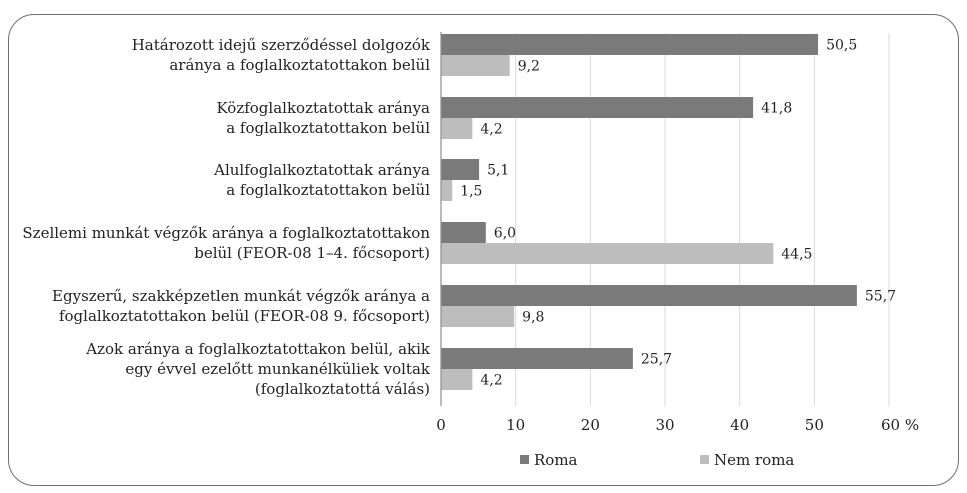 Image resolution: width=967 pixels, height=493 pixels. What do you see at coordinates (312, 253) in the screenshot?
I see `category-label-3-line-1: belül (FEOR-08 1–4. főcsoport)` at bounding box center [312, 253].